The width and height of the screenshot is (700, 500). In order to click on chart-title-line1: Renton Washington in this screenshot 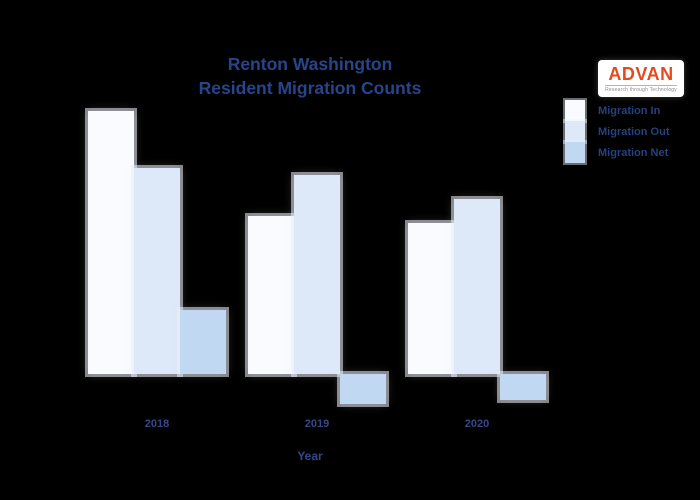, I will do `click(310, 64)`.